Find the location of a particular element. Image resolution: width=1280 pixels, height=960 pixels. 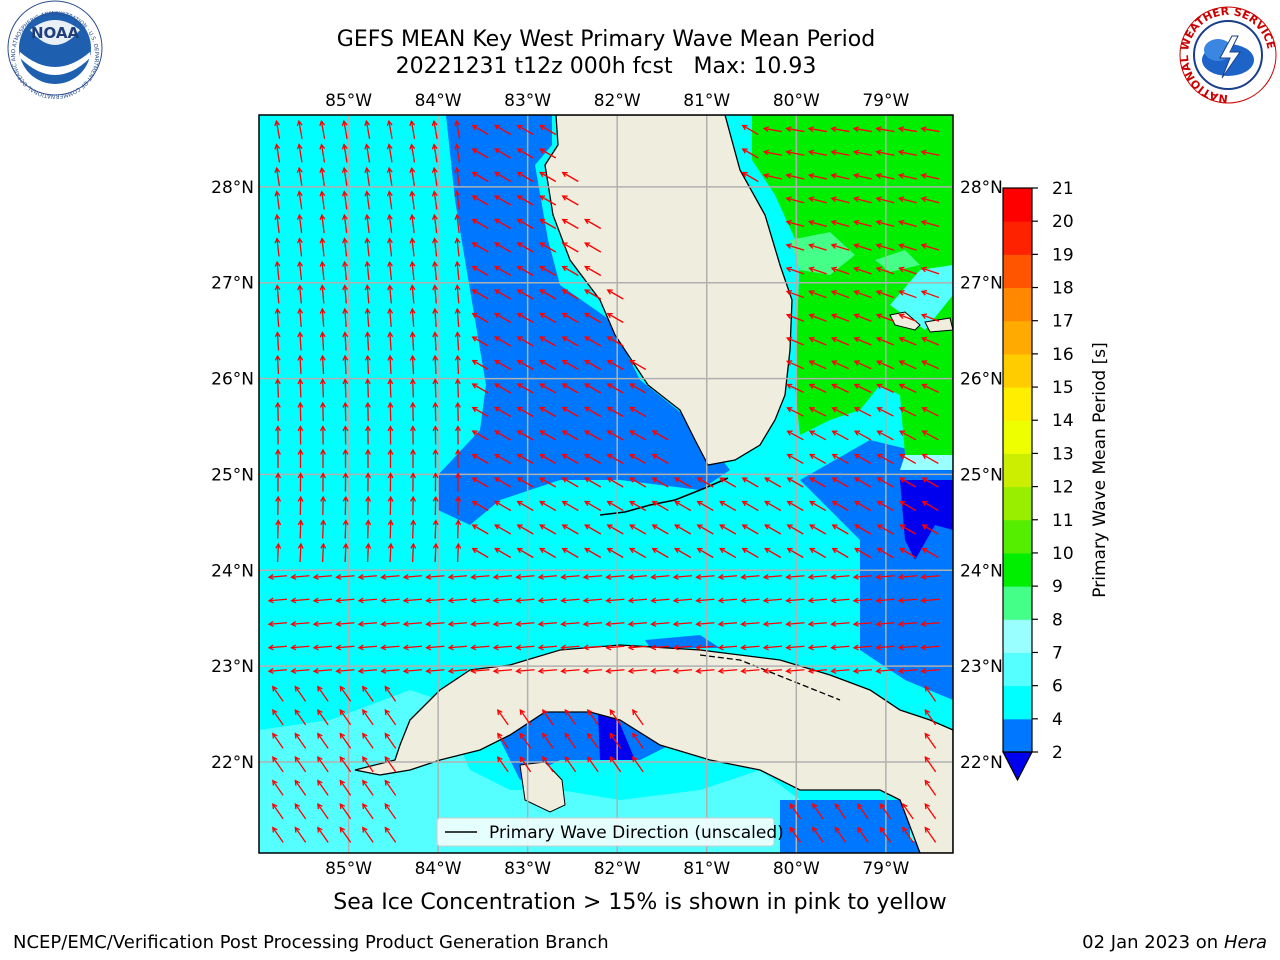

colorbar-frame is located at coordinates (1017, 470).